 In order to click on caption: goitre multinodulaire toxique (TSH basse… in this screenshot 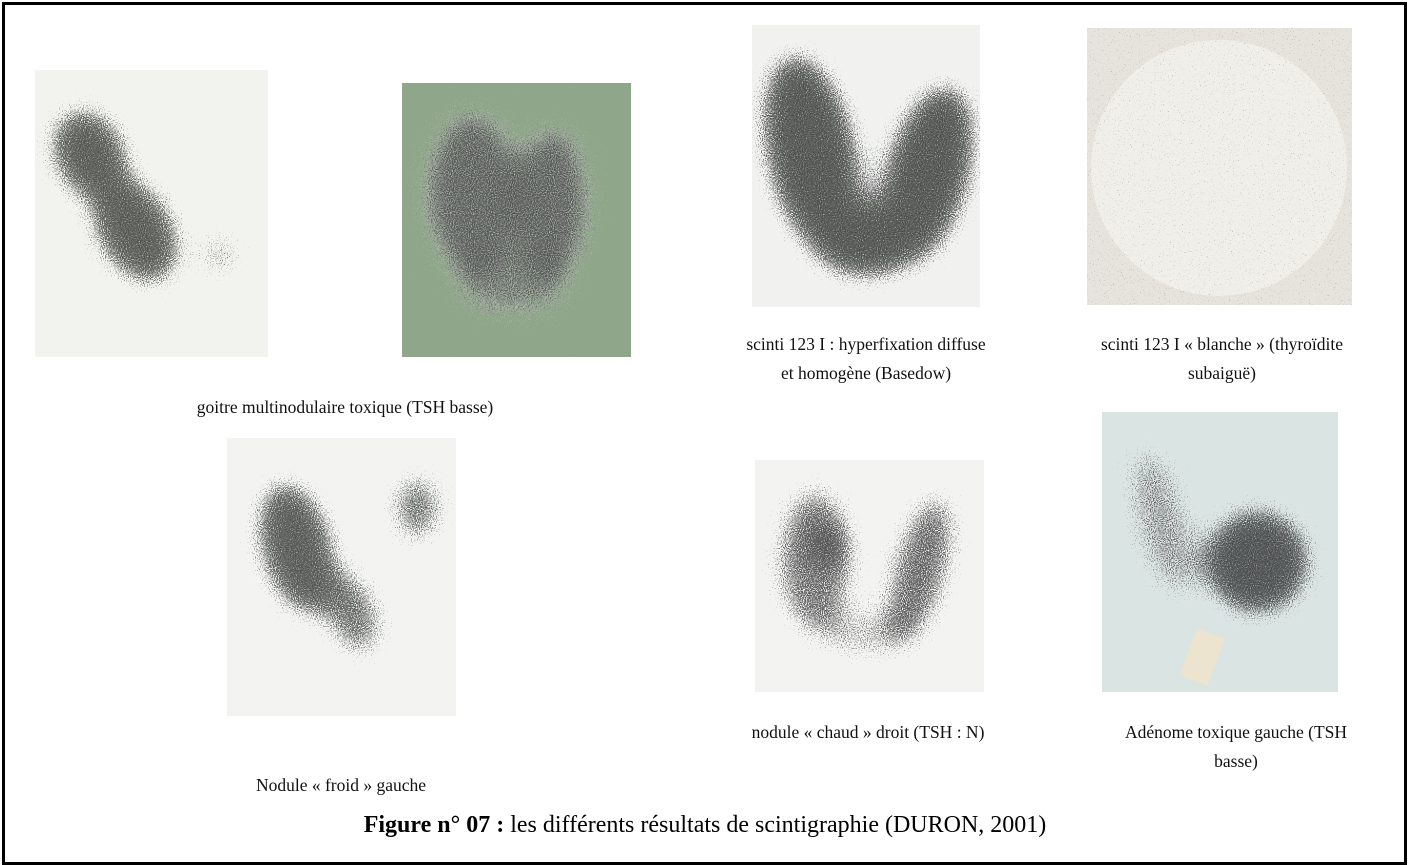, I will do `click(345, 407)`.